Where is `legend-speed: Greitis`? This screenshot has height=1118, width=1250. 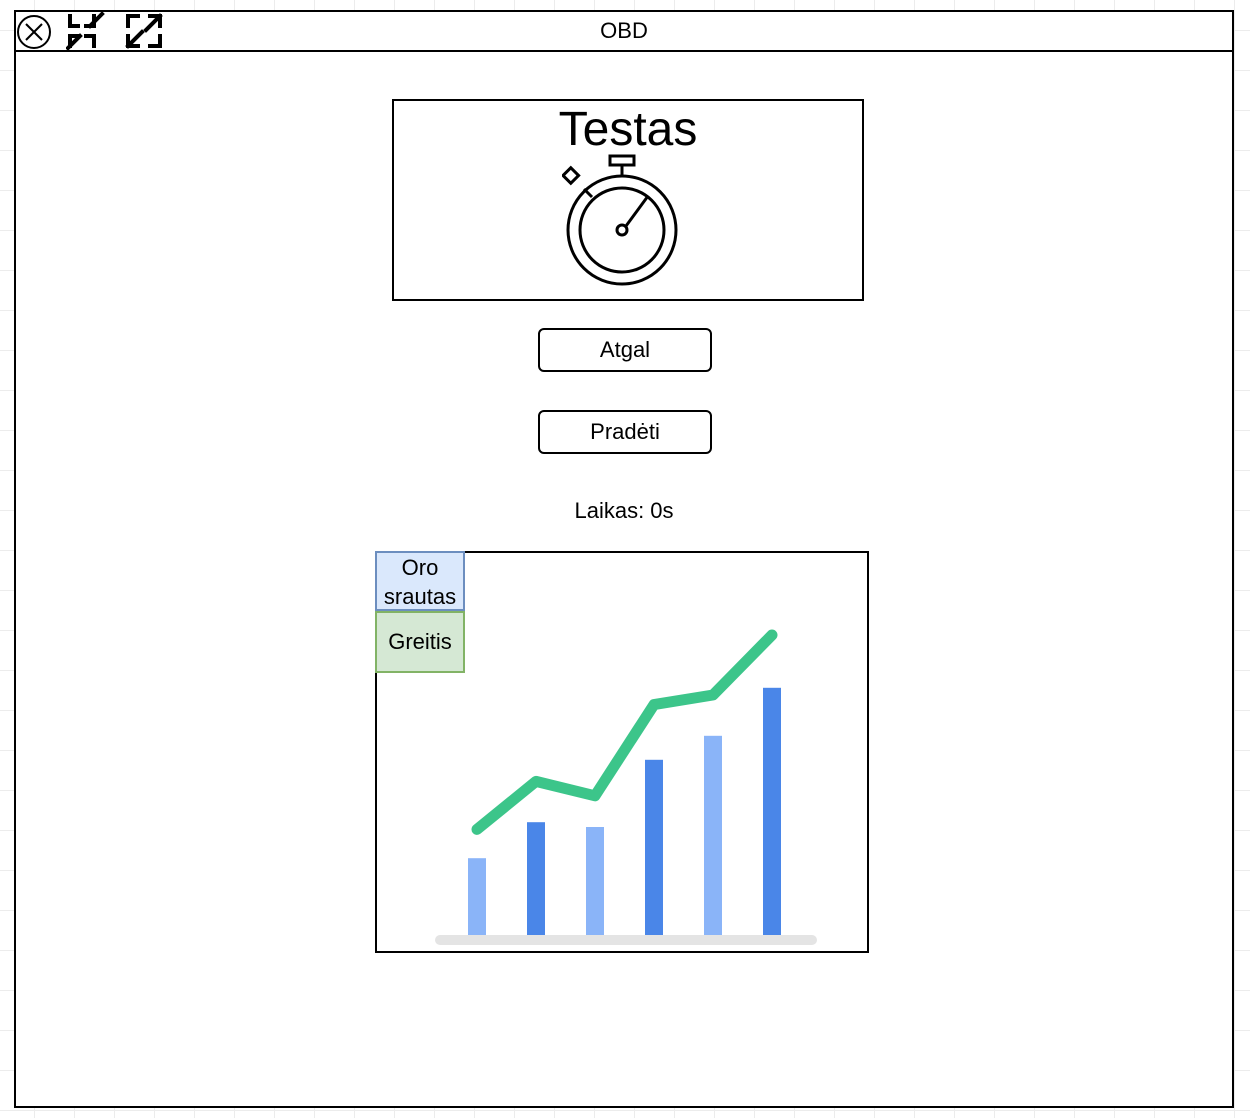 legend-speed: Greitis is located at coordinates (420, 642).